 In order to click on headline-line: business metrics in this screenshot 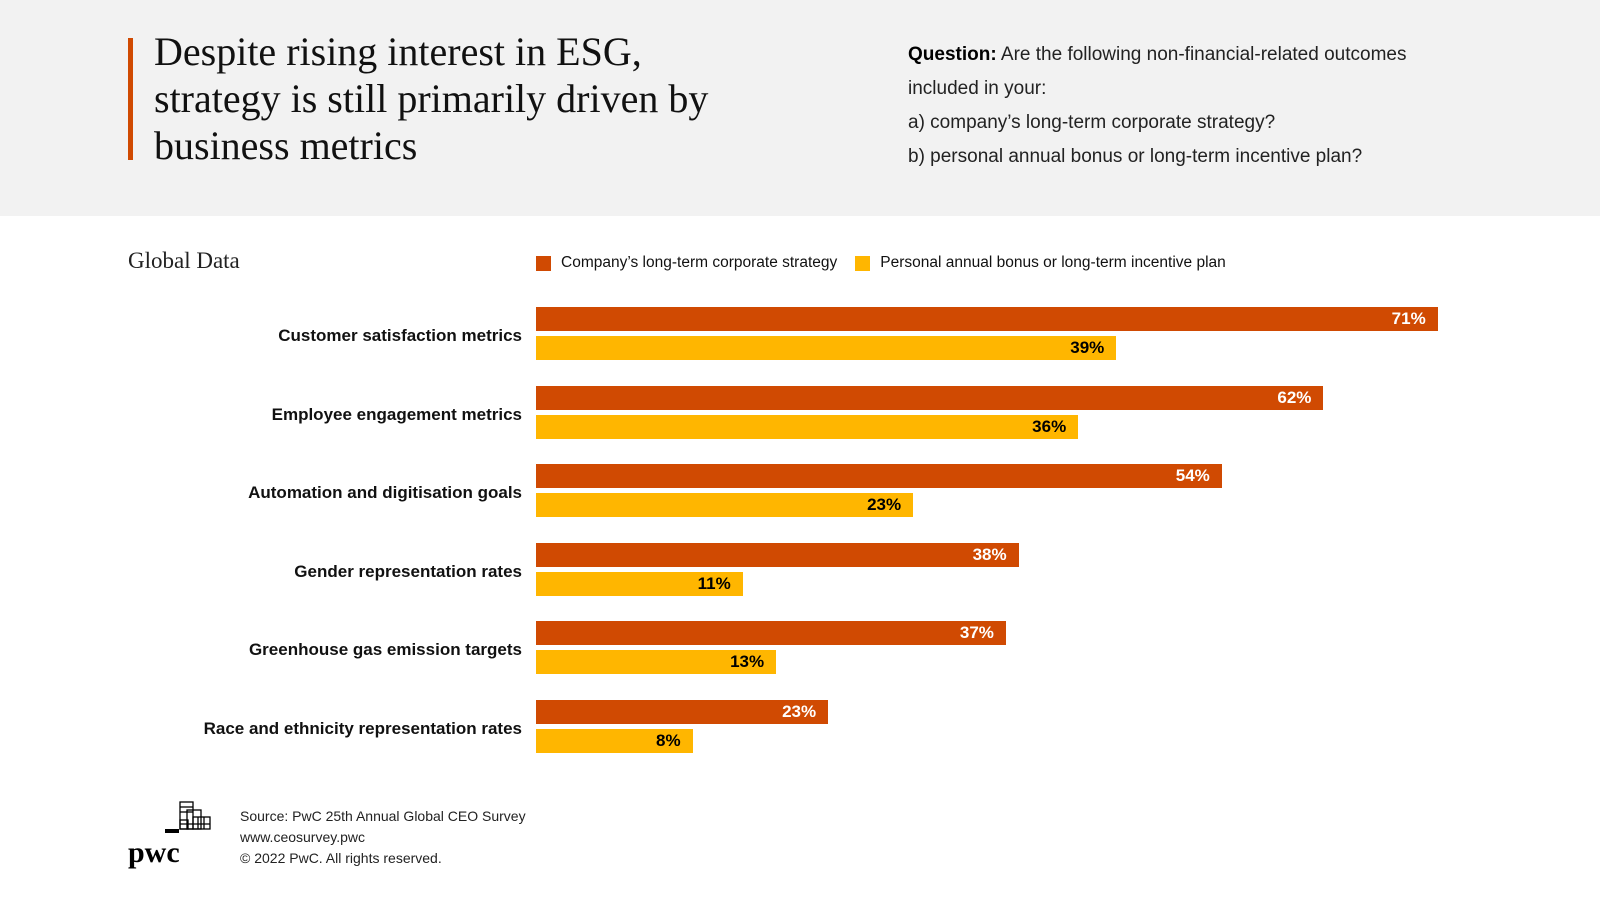, I will do `click(286, 145)`.